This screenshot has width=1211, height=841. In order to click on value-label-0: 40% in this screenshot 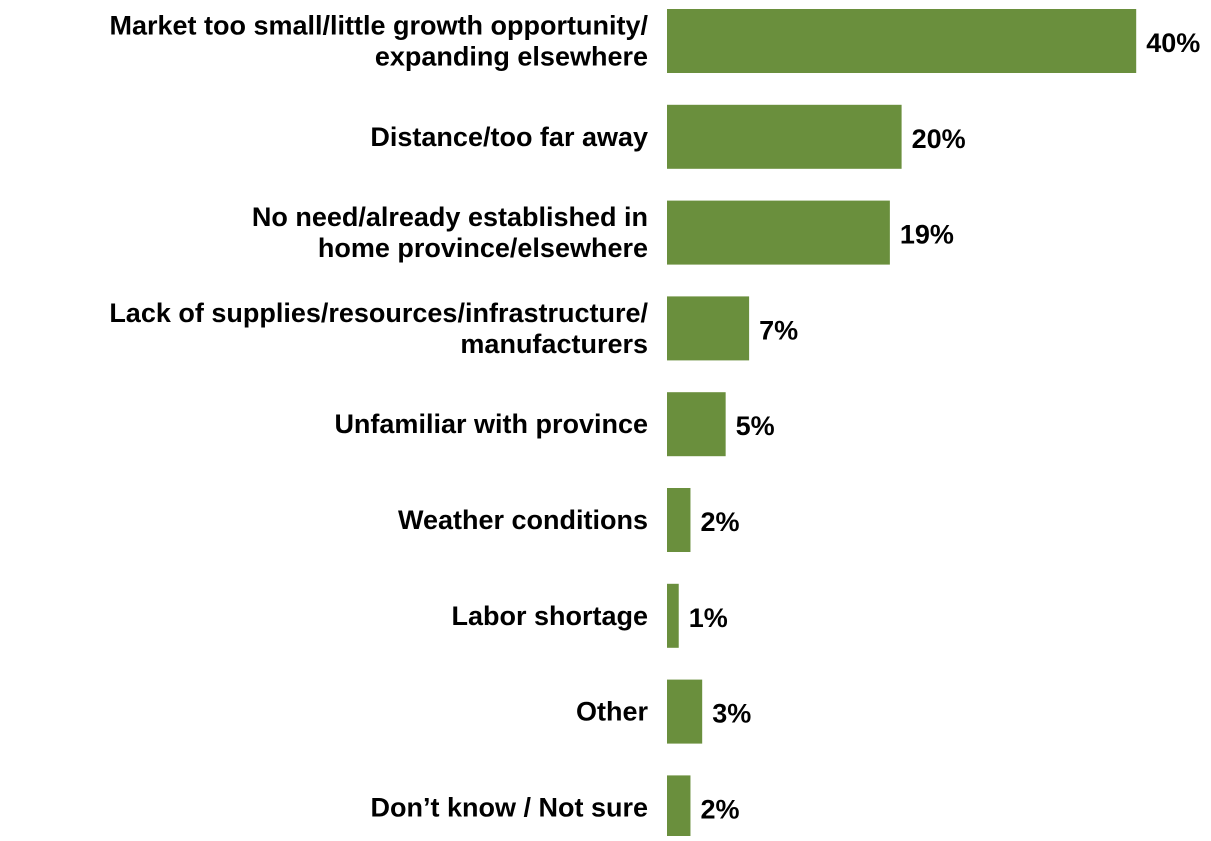, I will do `click(1173, 43)`.